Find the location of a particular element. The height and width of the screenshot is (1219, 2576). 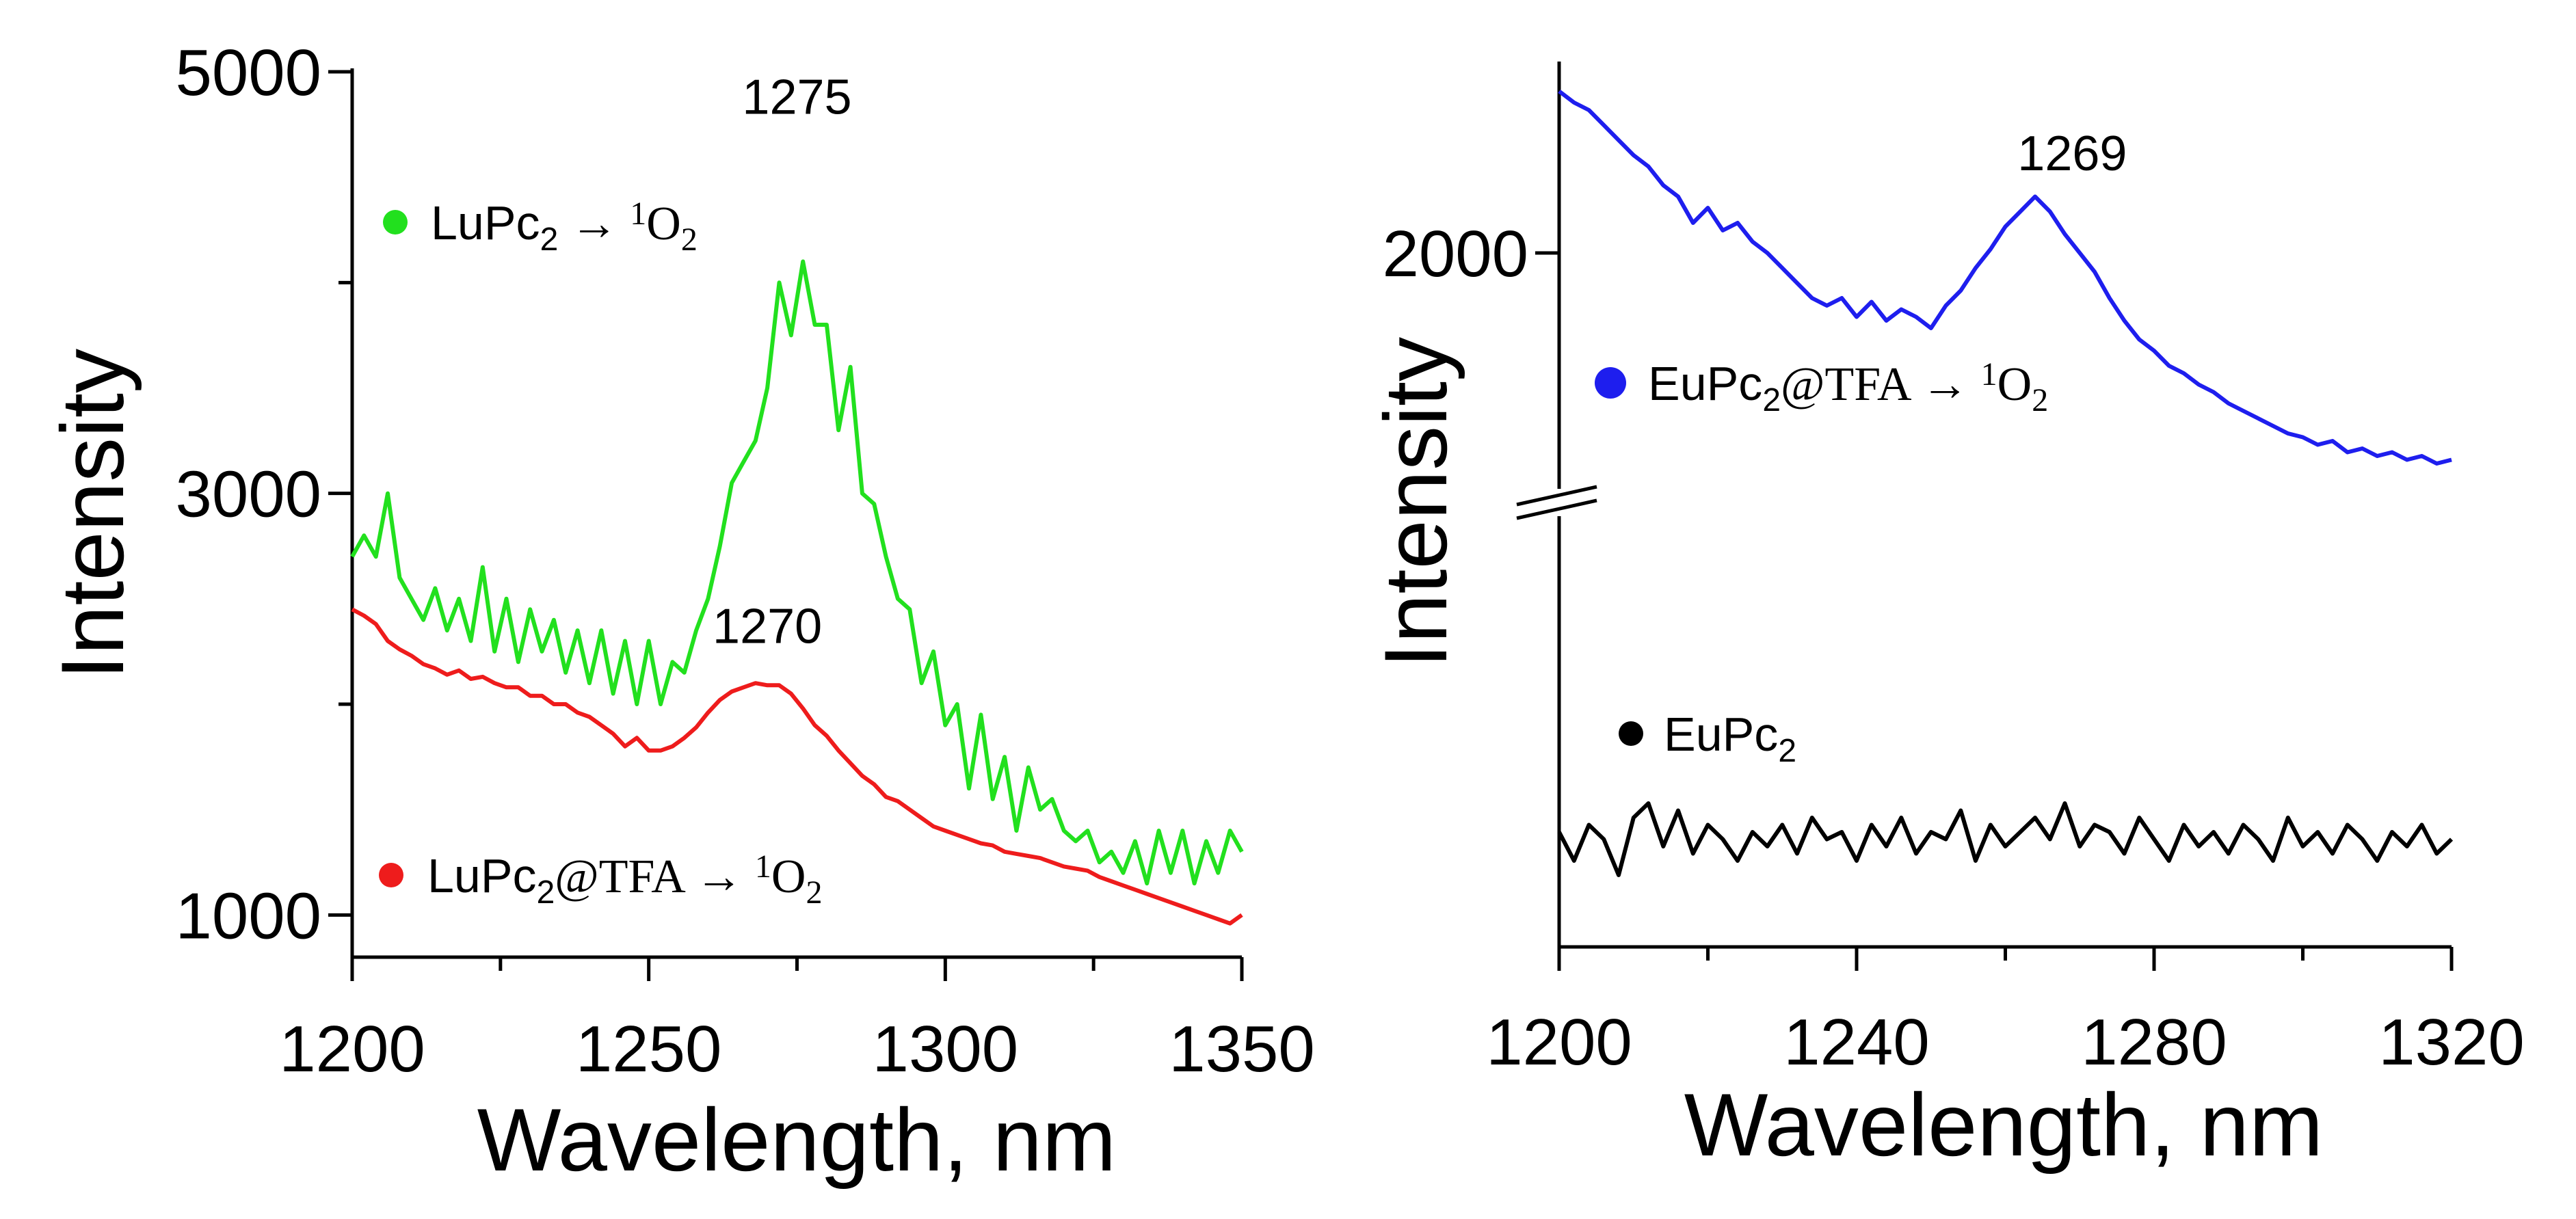

legend-label-2: EuPc2 is located at coordinates (1730, 738).